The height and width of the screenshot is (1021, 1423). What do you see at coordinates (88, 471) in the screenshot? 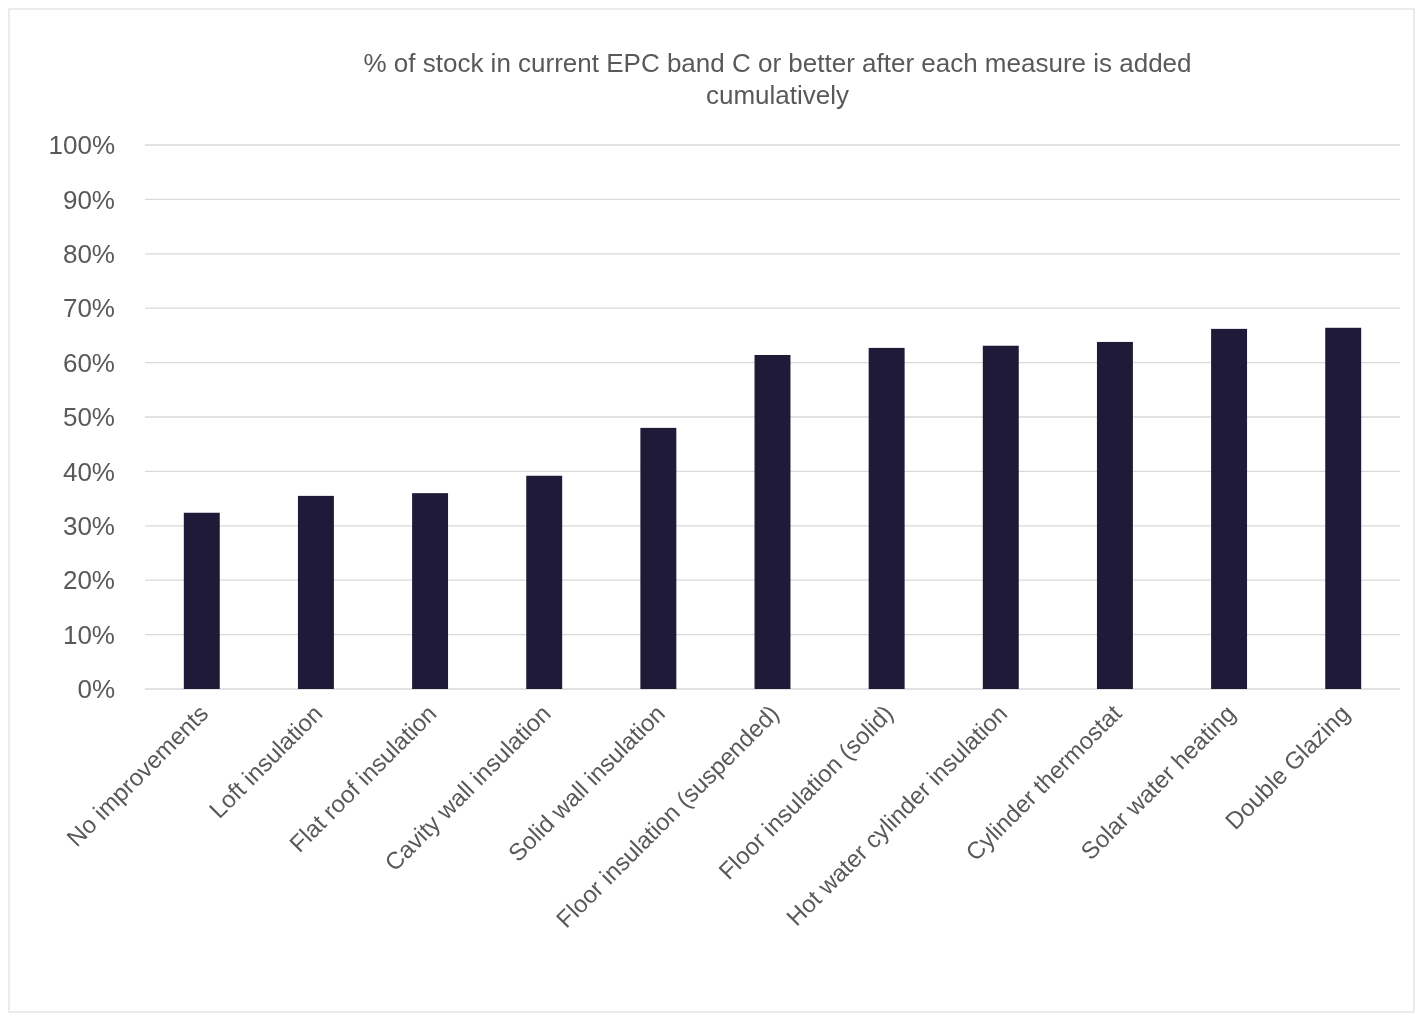
I see `y-tick-label: 40%` at bounding box center [88, 471].